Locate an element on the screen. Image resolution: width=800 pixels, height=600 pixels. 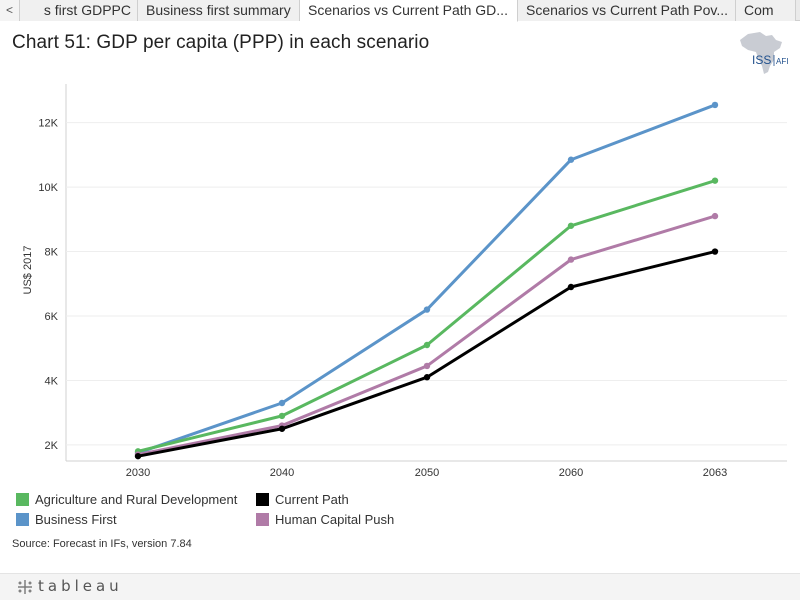
tableau-logo-icon is located at coordinates (25, 587).